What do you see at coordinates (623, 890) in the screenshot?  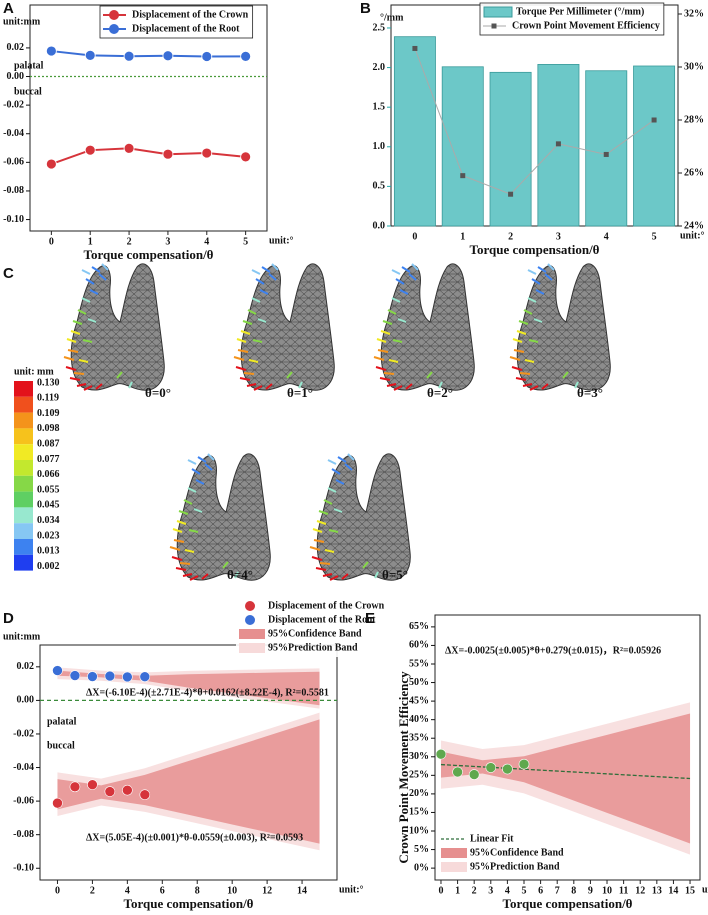 I see `x-tick-label: 11` at bounding box center [623, 890].